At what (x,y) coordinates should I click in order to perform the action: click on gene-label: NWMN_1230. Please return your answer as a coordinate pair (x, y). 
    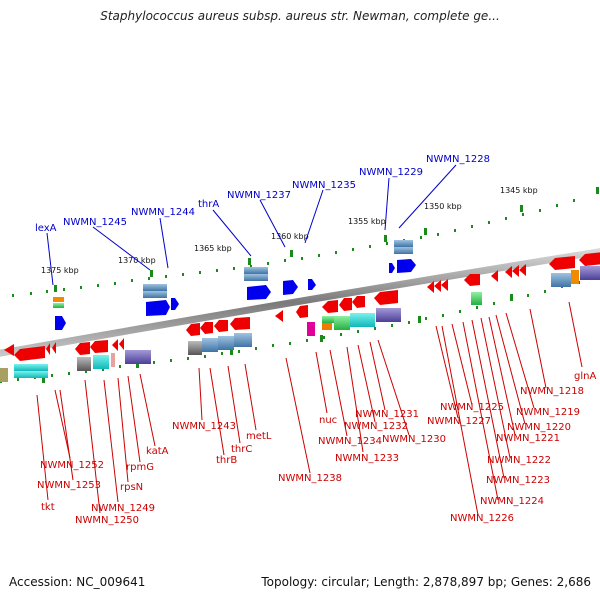
    Looking at the image, I should click on (414, 439).